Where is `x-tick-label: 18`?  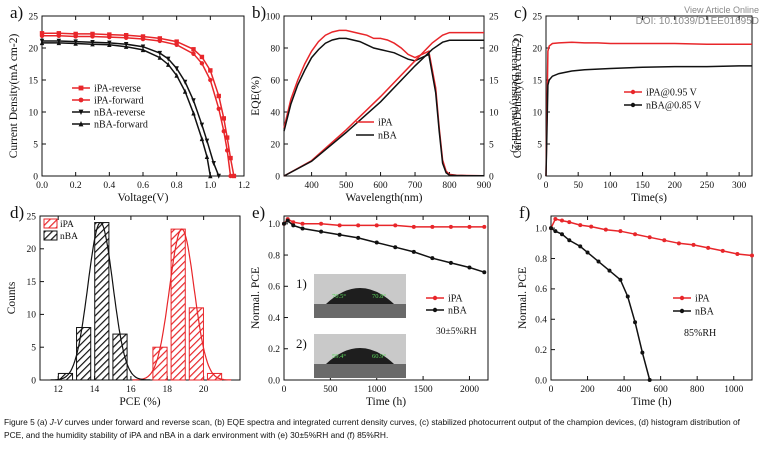 x-tick-label: 18 is located at coordinates (168, 390).